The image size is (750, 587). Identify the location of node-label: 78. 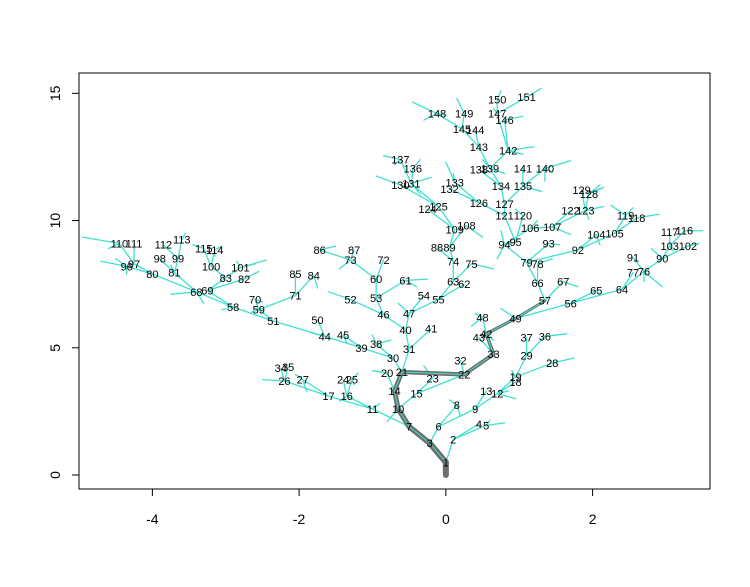
(537, 265).